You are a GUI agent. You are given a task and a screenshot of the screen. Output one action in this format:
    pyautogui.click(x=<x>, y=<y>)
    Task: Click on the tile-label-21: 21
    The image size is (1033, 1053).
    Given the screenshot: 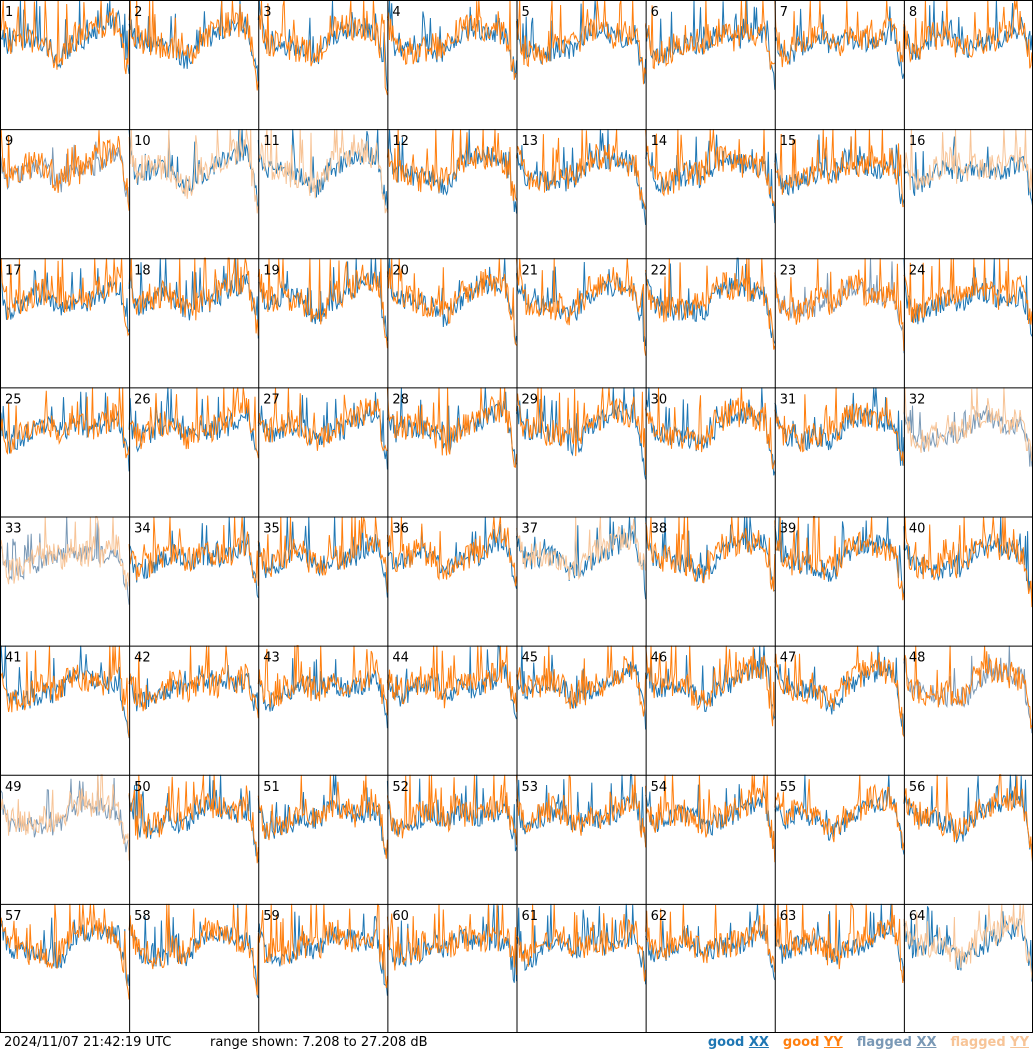 What is the action you would take?
    pyautogui.click(x=530, y=270)
    